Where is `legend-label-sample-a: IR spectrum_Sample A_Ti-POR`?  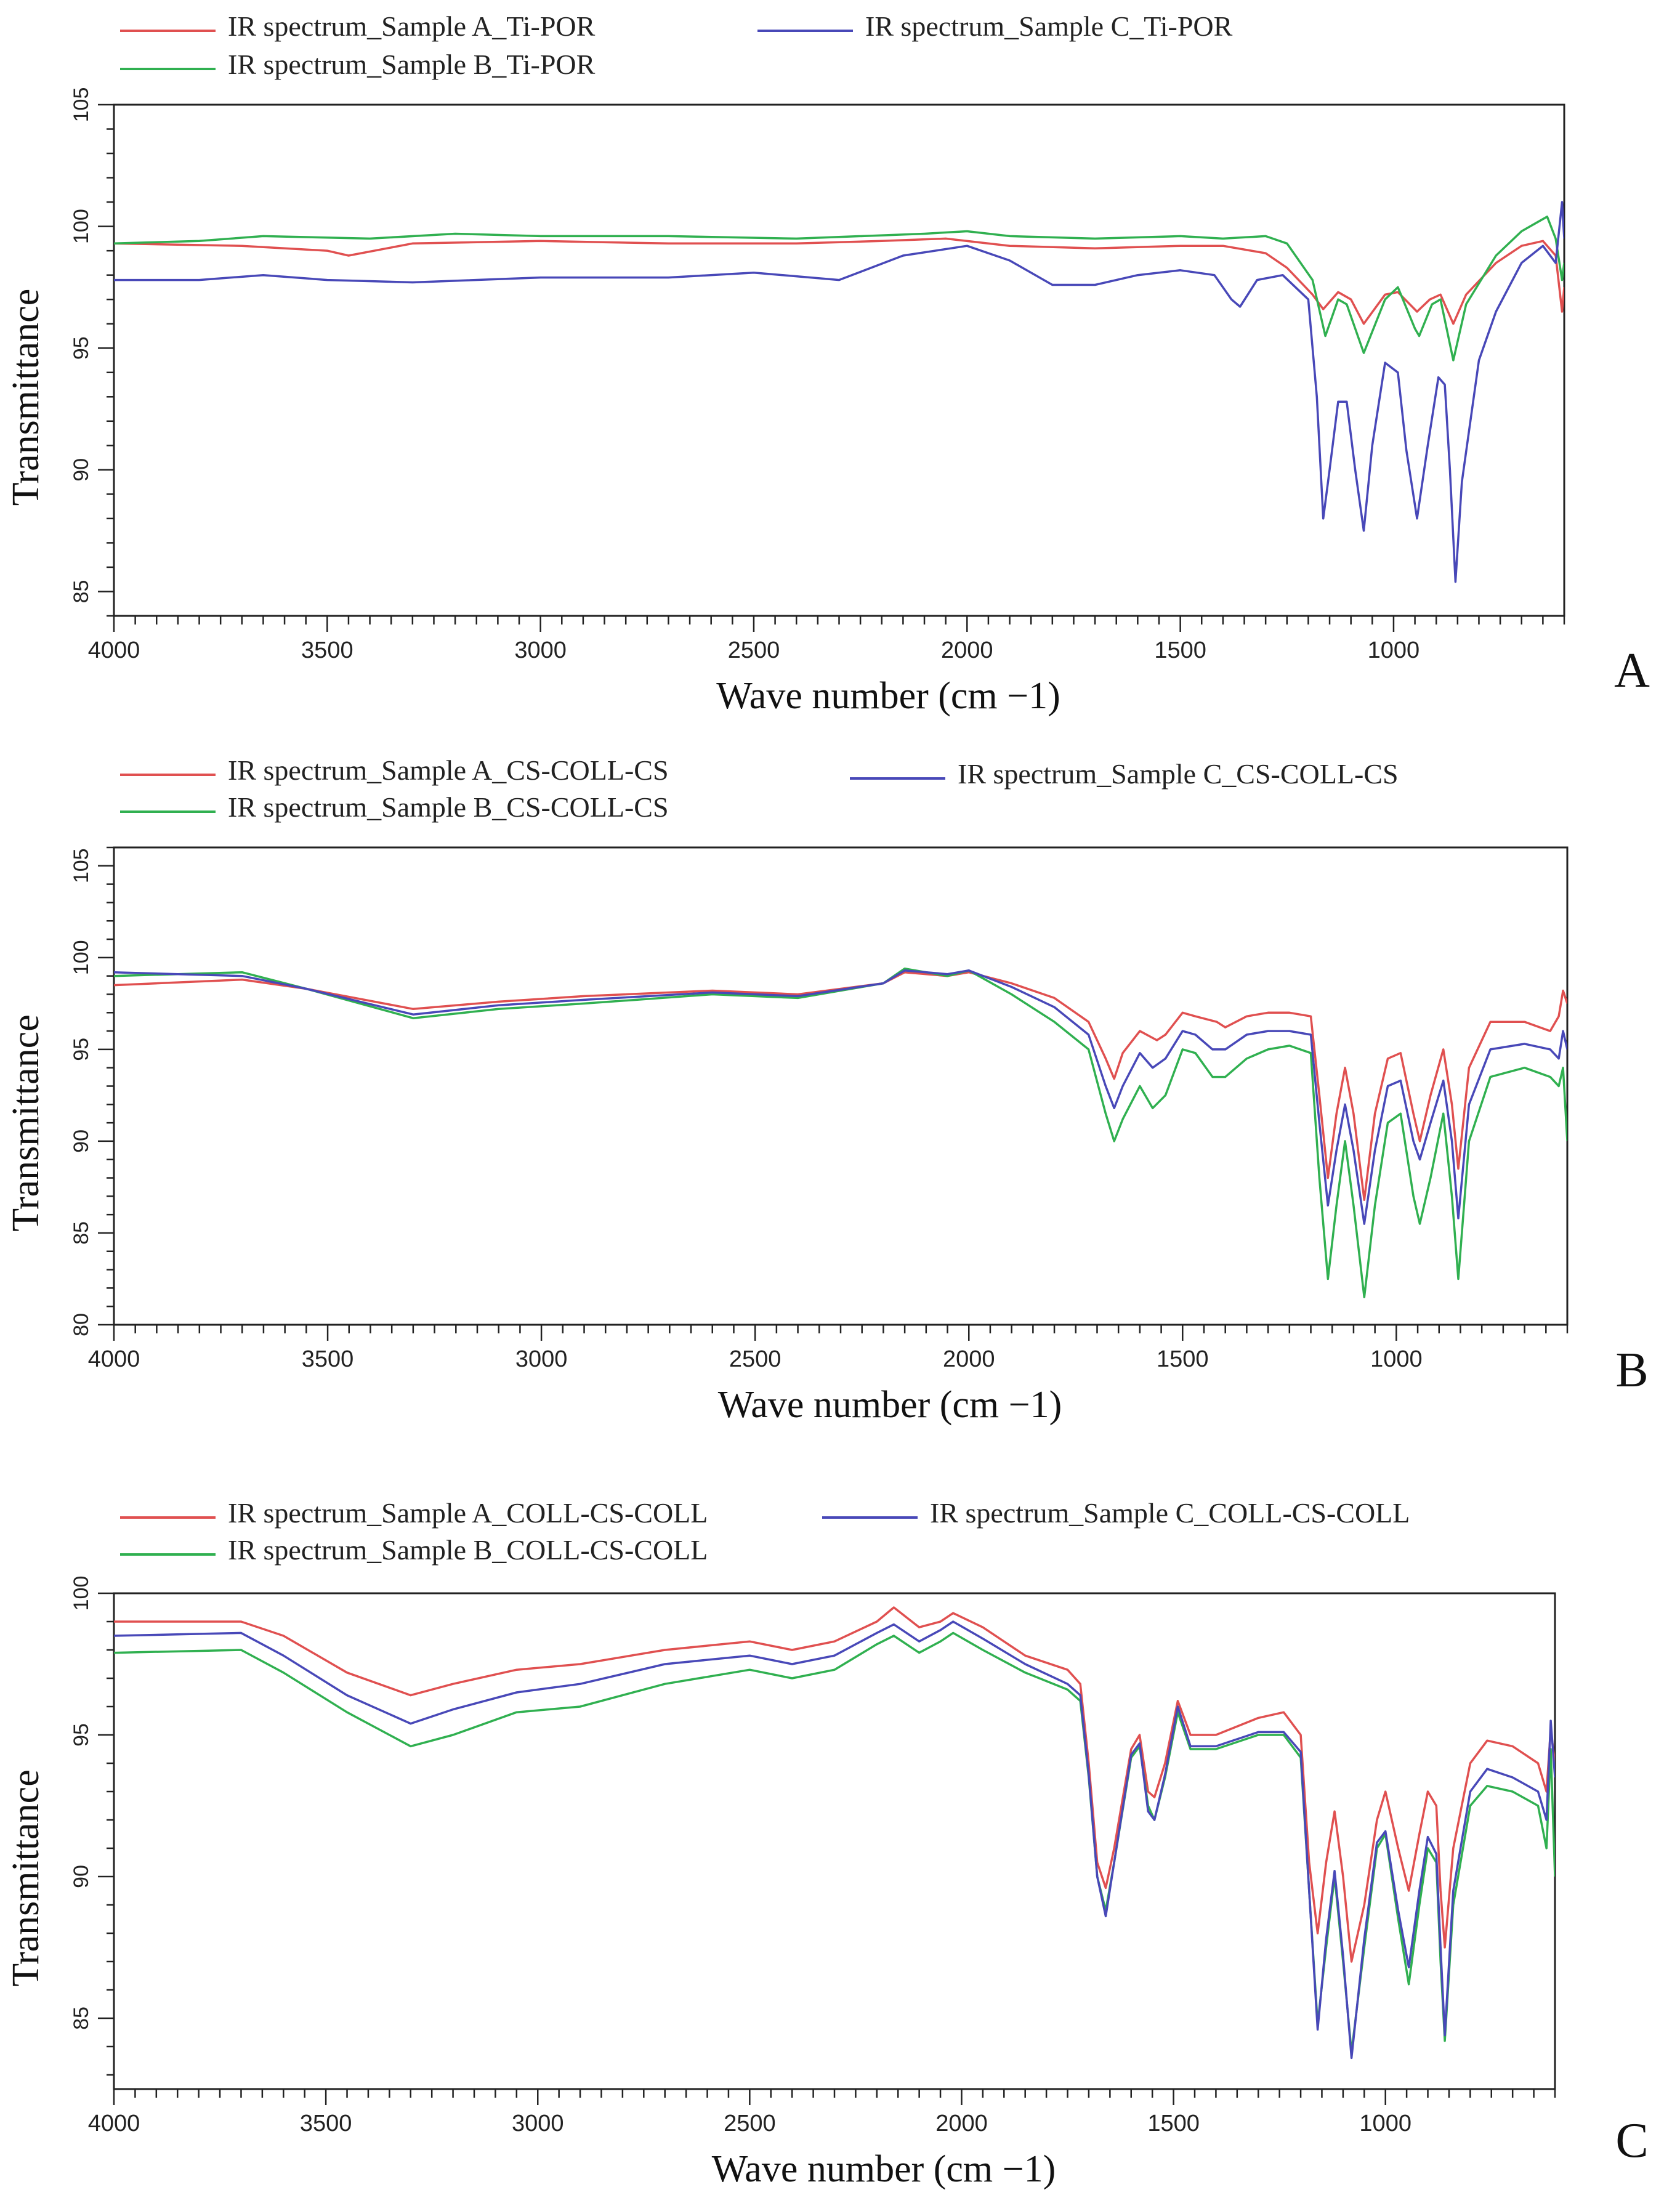 legend-label-sample-a: IR spectrum_Sample A_Ti-POR is located at coordinates (412, 26).